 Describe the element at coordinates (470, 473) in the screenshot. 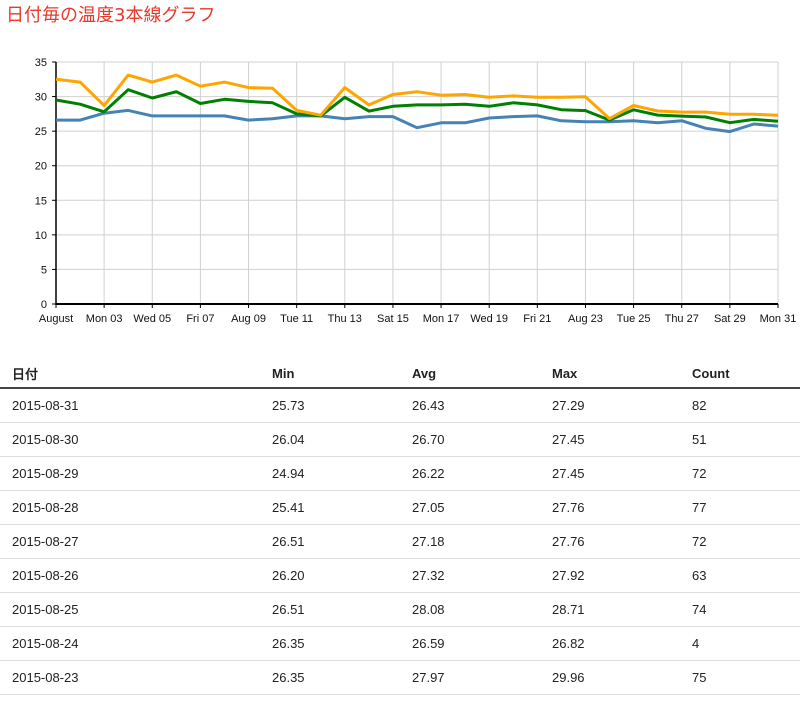

I see `cell-avg: 26.22` at that location.